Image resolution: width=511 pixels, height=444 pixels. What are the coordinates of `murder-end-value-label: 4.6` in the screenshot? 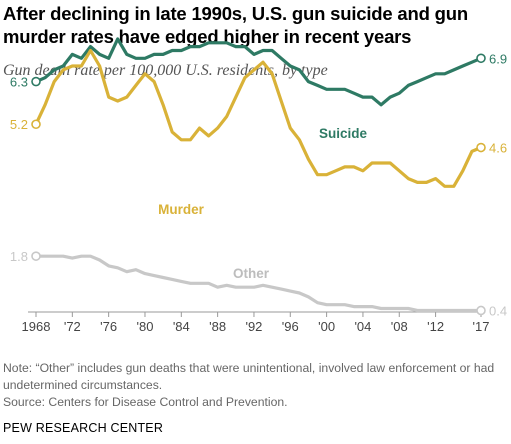 It's located at (498, 148).